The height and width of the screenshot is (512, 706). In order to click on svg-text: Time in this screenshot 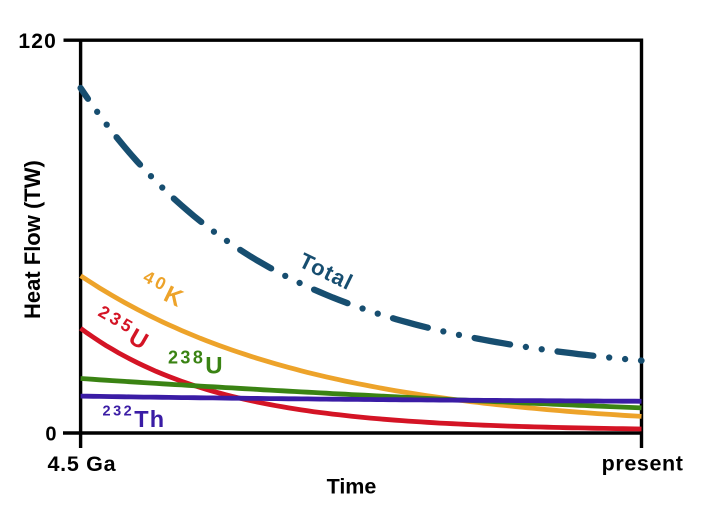, I will do `click(352, 487)`.